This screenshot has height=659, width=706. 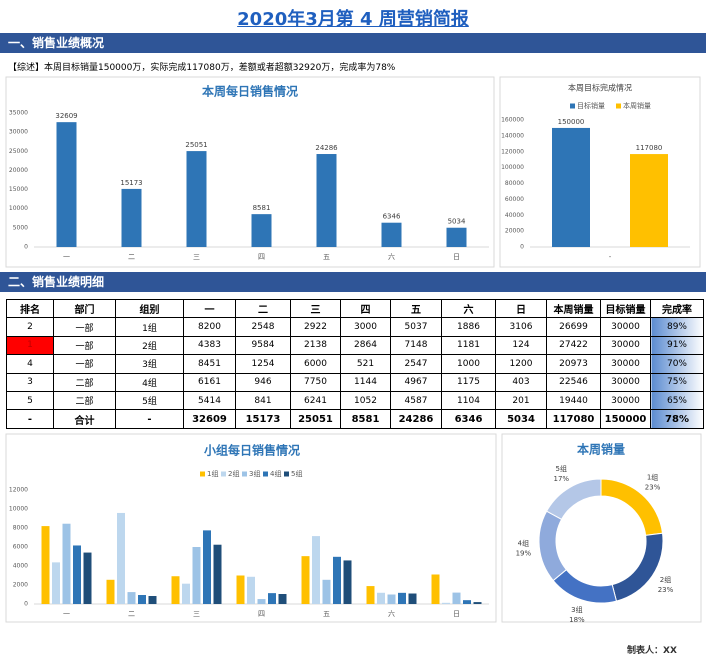 I want to click on y-tick-label: 160000, so click(x=512, y=120).